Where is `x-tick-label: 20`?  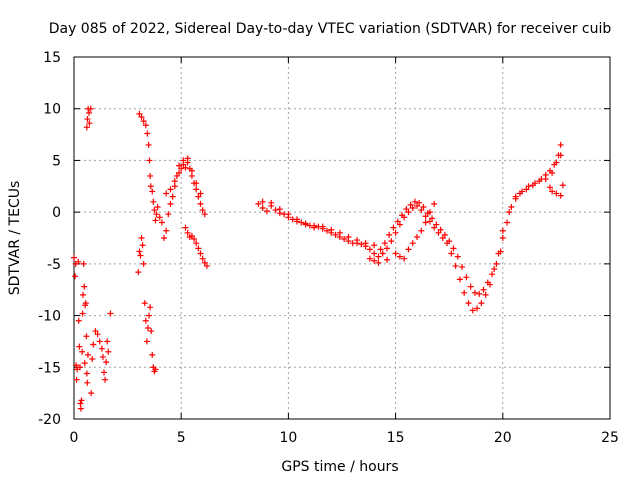
x-tick-label: 20 is located at coordinates (503, 438).